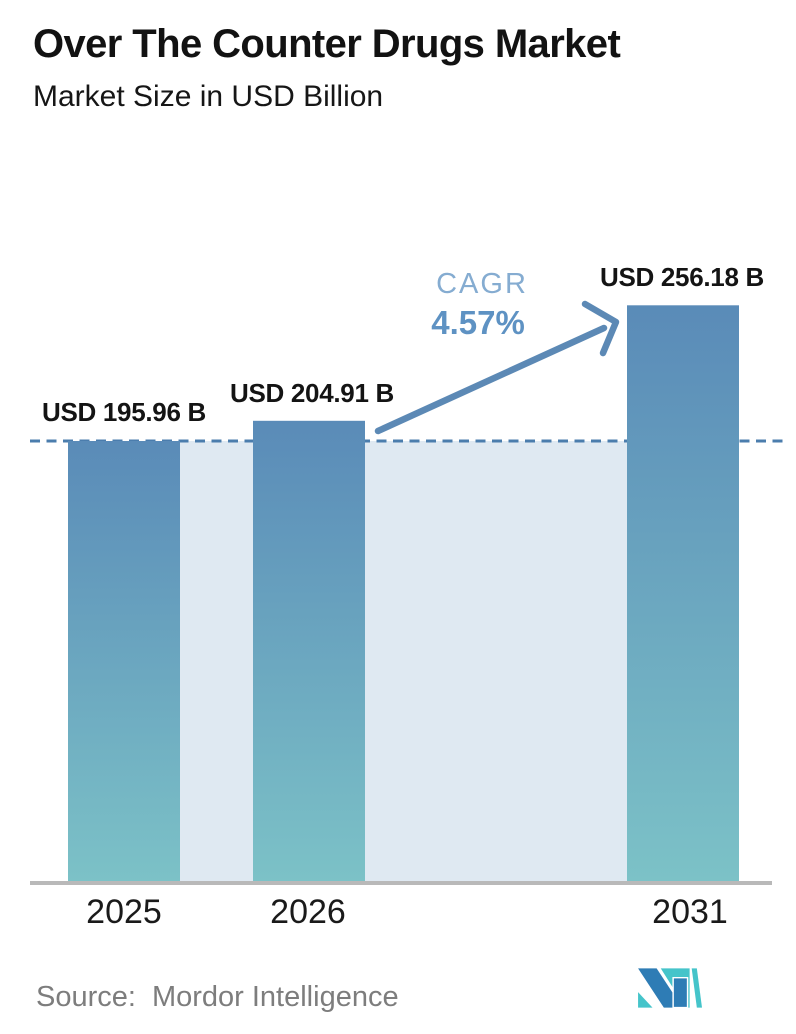 The image size is (796, 1034). Describe the element at coordinates (491, 379) in the screenshot. I see `cagr-arrow-shaft` at that location.